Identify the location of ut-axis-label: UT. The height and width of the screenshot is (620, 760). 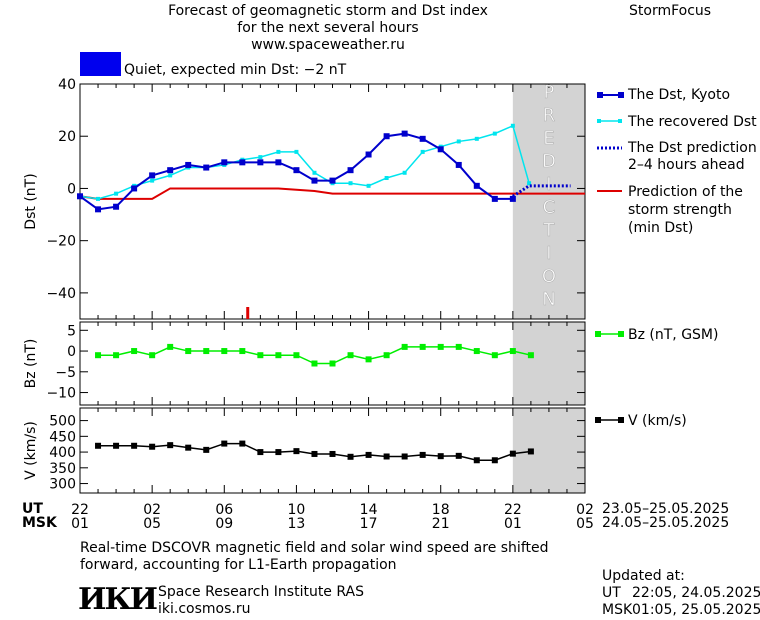
(32, 509).